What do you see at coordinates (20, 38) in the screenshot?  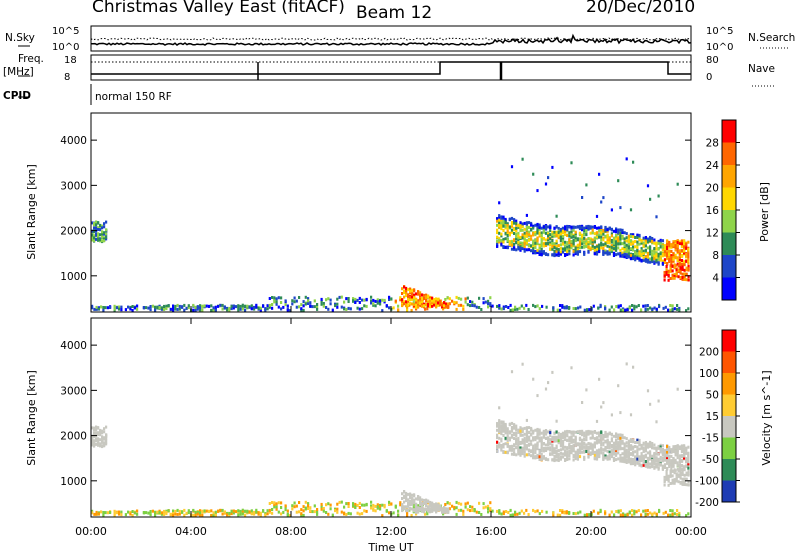 I see `nsky-label: N.Sky` at bounding box center [20, 38].